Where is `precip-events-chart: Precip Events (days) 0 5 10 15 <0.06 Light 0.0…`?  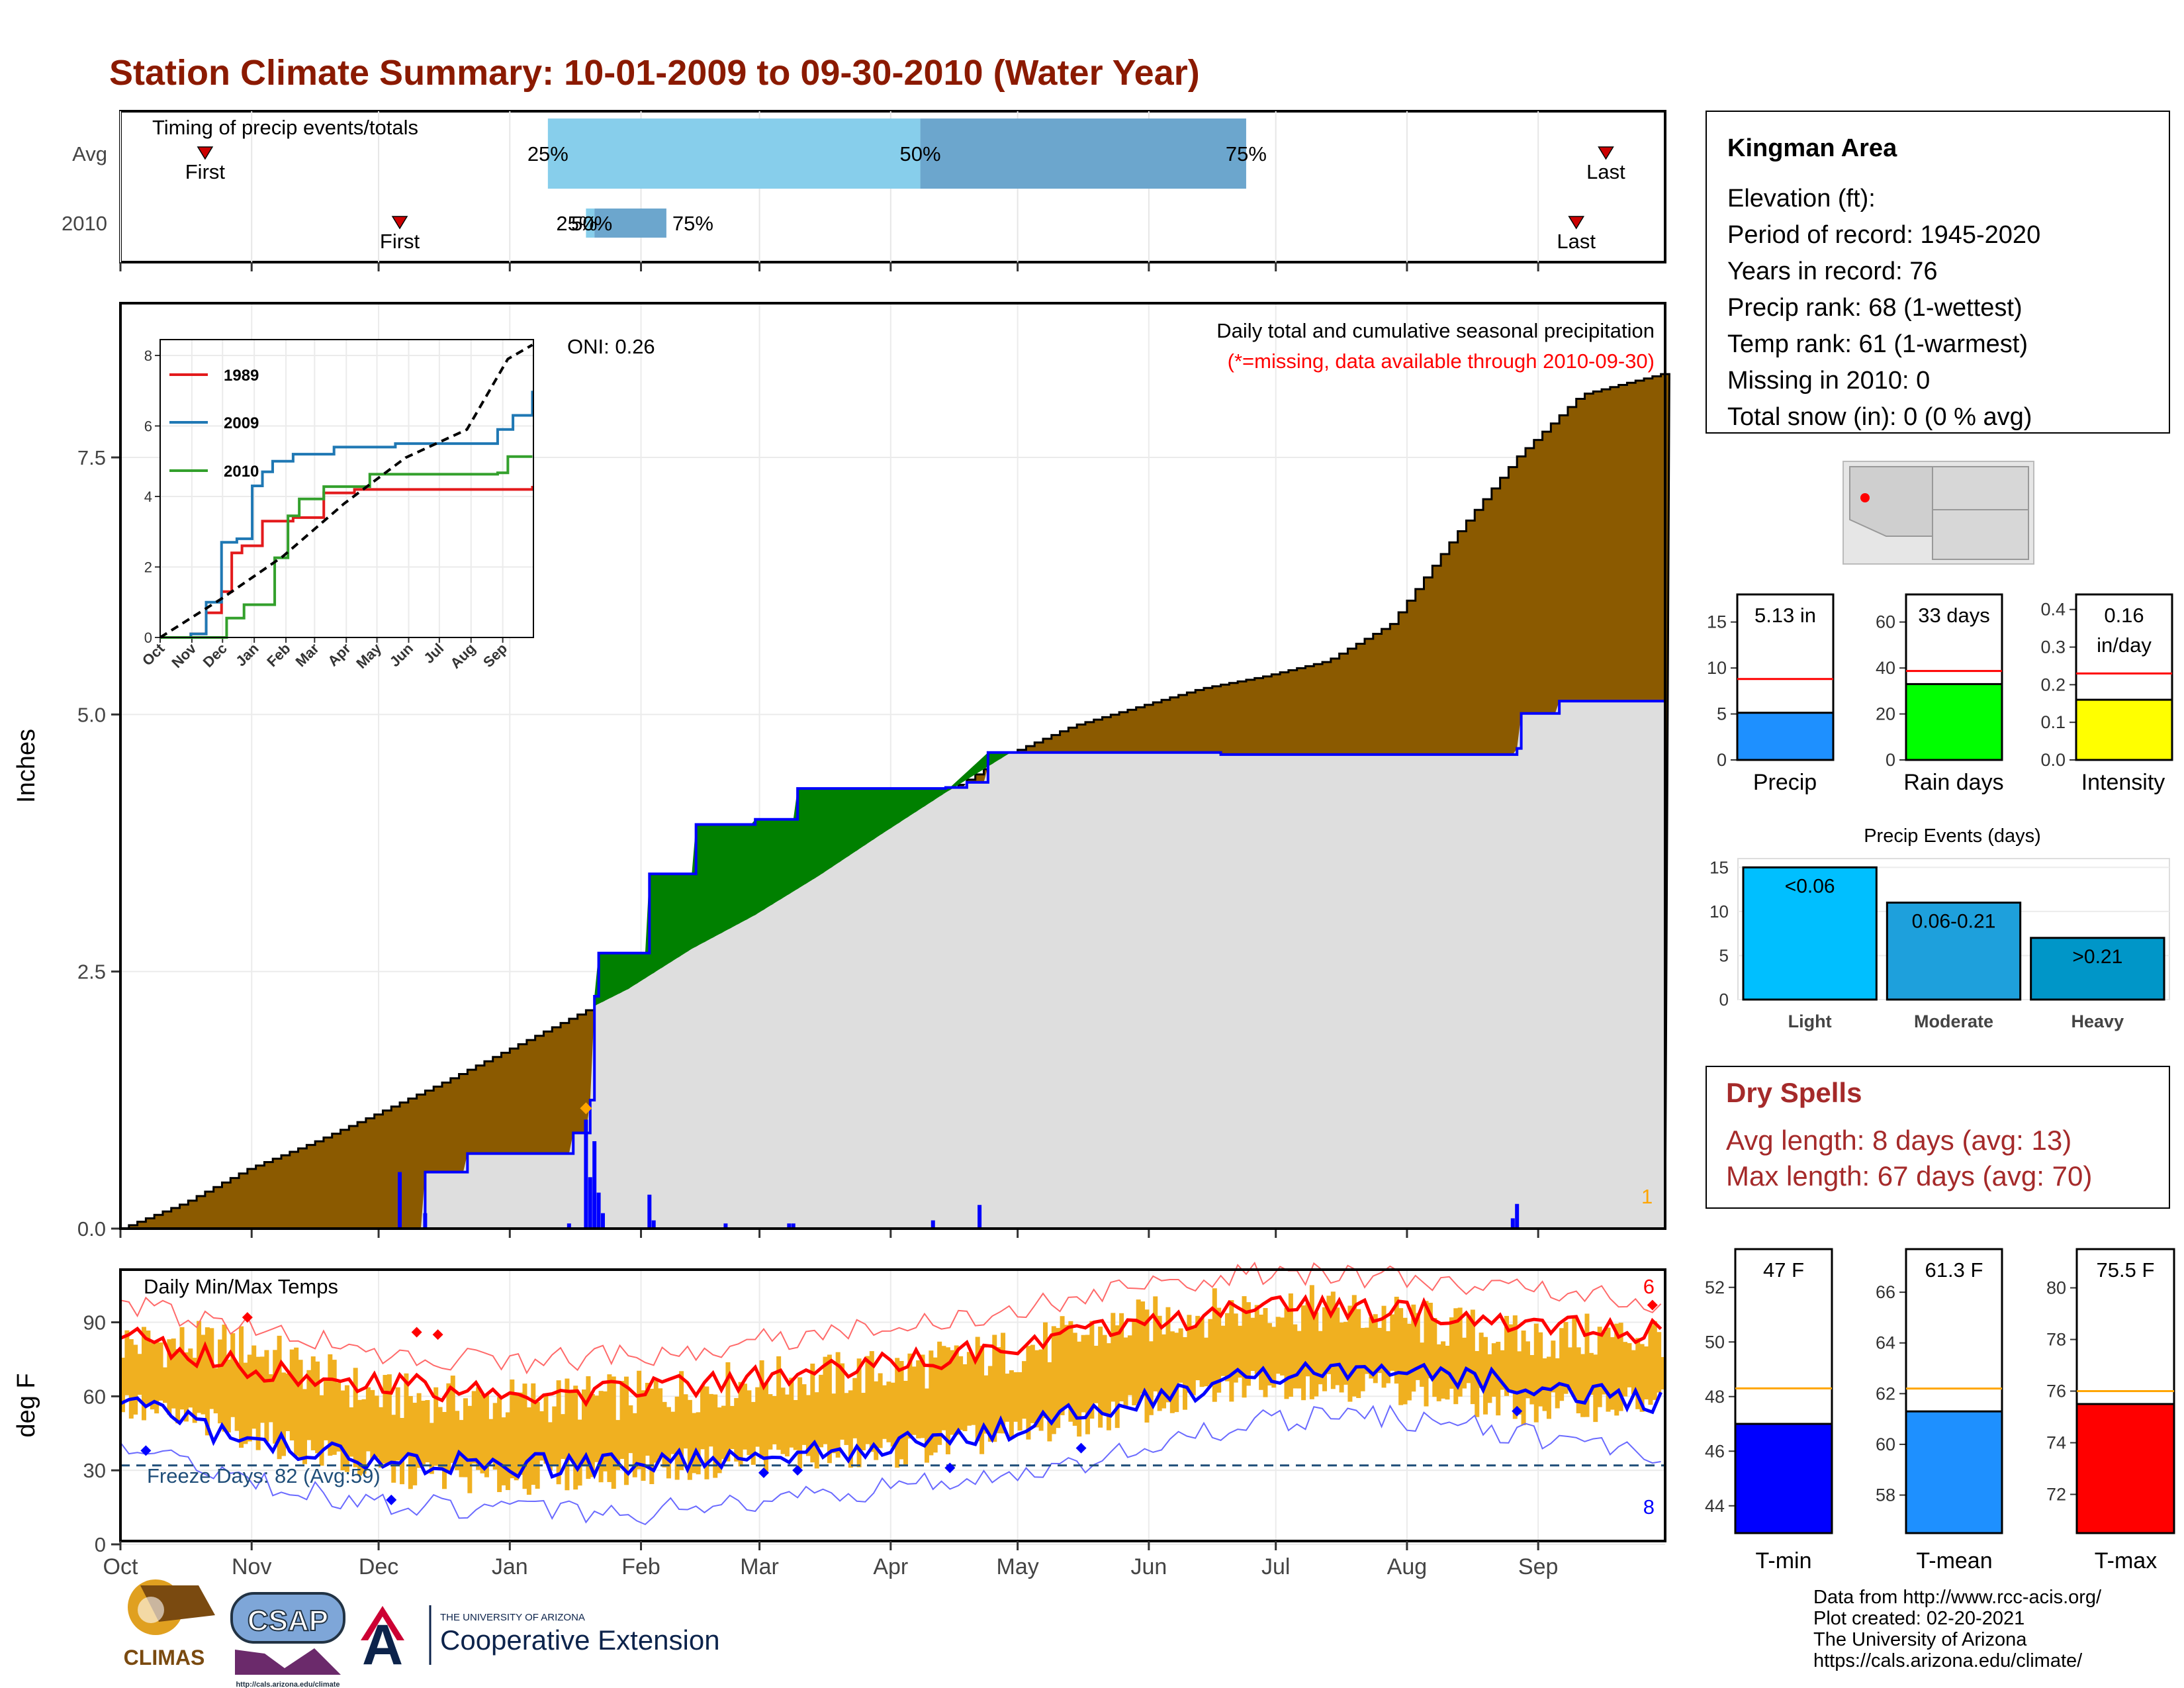 precip-events-chart: Precip Events (days) 0 5 10 15 <0.06 Light 0.0… is located at coordinates (1940, 928).